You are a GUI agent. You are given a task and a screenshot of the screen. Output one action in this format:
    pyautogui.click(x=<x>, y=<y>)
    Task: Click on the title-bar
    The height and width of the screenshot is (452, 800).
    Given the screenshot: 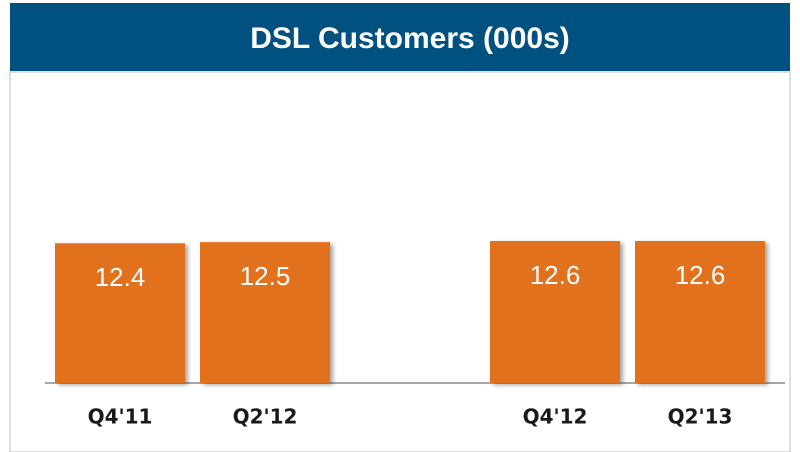 What is the action you would take?
    pyautogui.click(x=400, y=37)
    